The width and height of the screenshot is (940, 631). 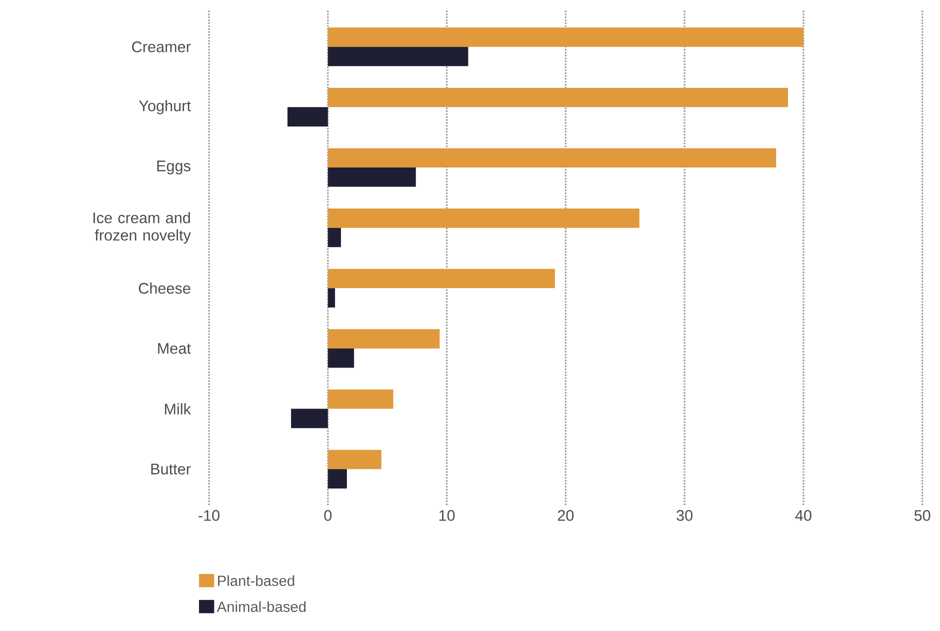 I want to click on y-tick-label: Ice cream and frozen novelty, so click(x=142, y=228).